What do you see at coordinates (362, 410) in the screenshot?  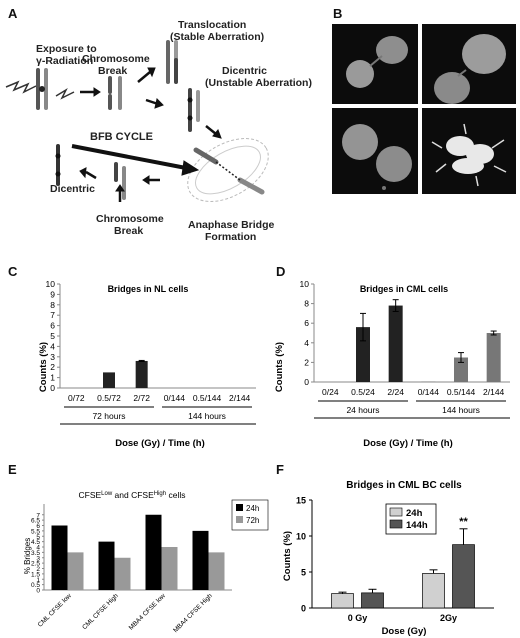 I see `group-label: 24 hours` at bounding box center [362, 410].